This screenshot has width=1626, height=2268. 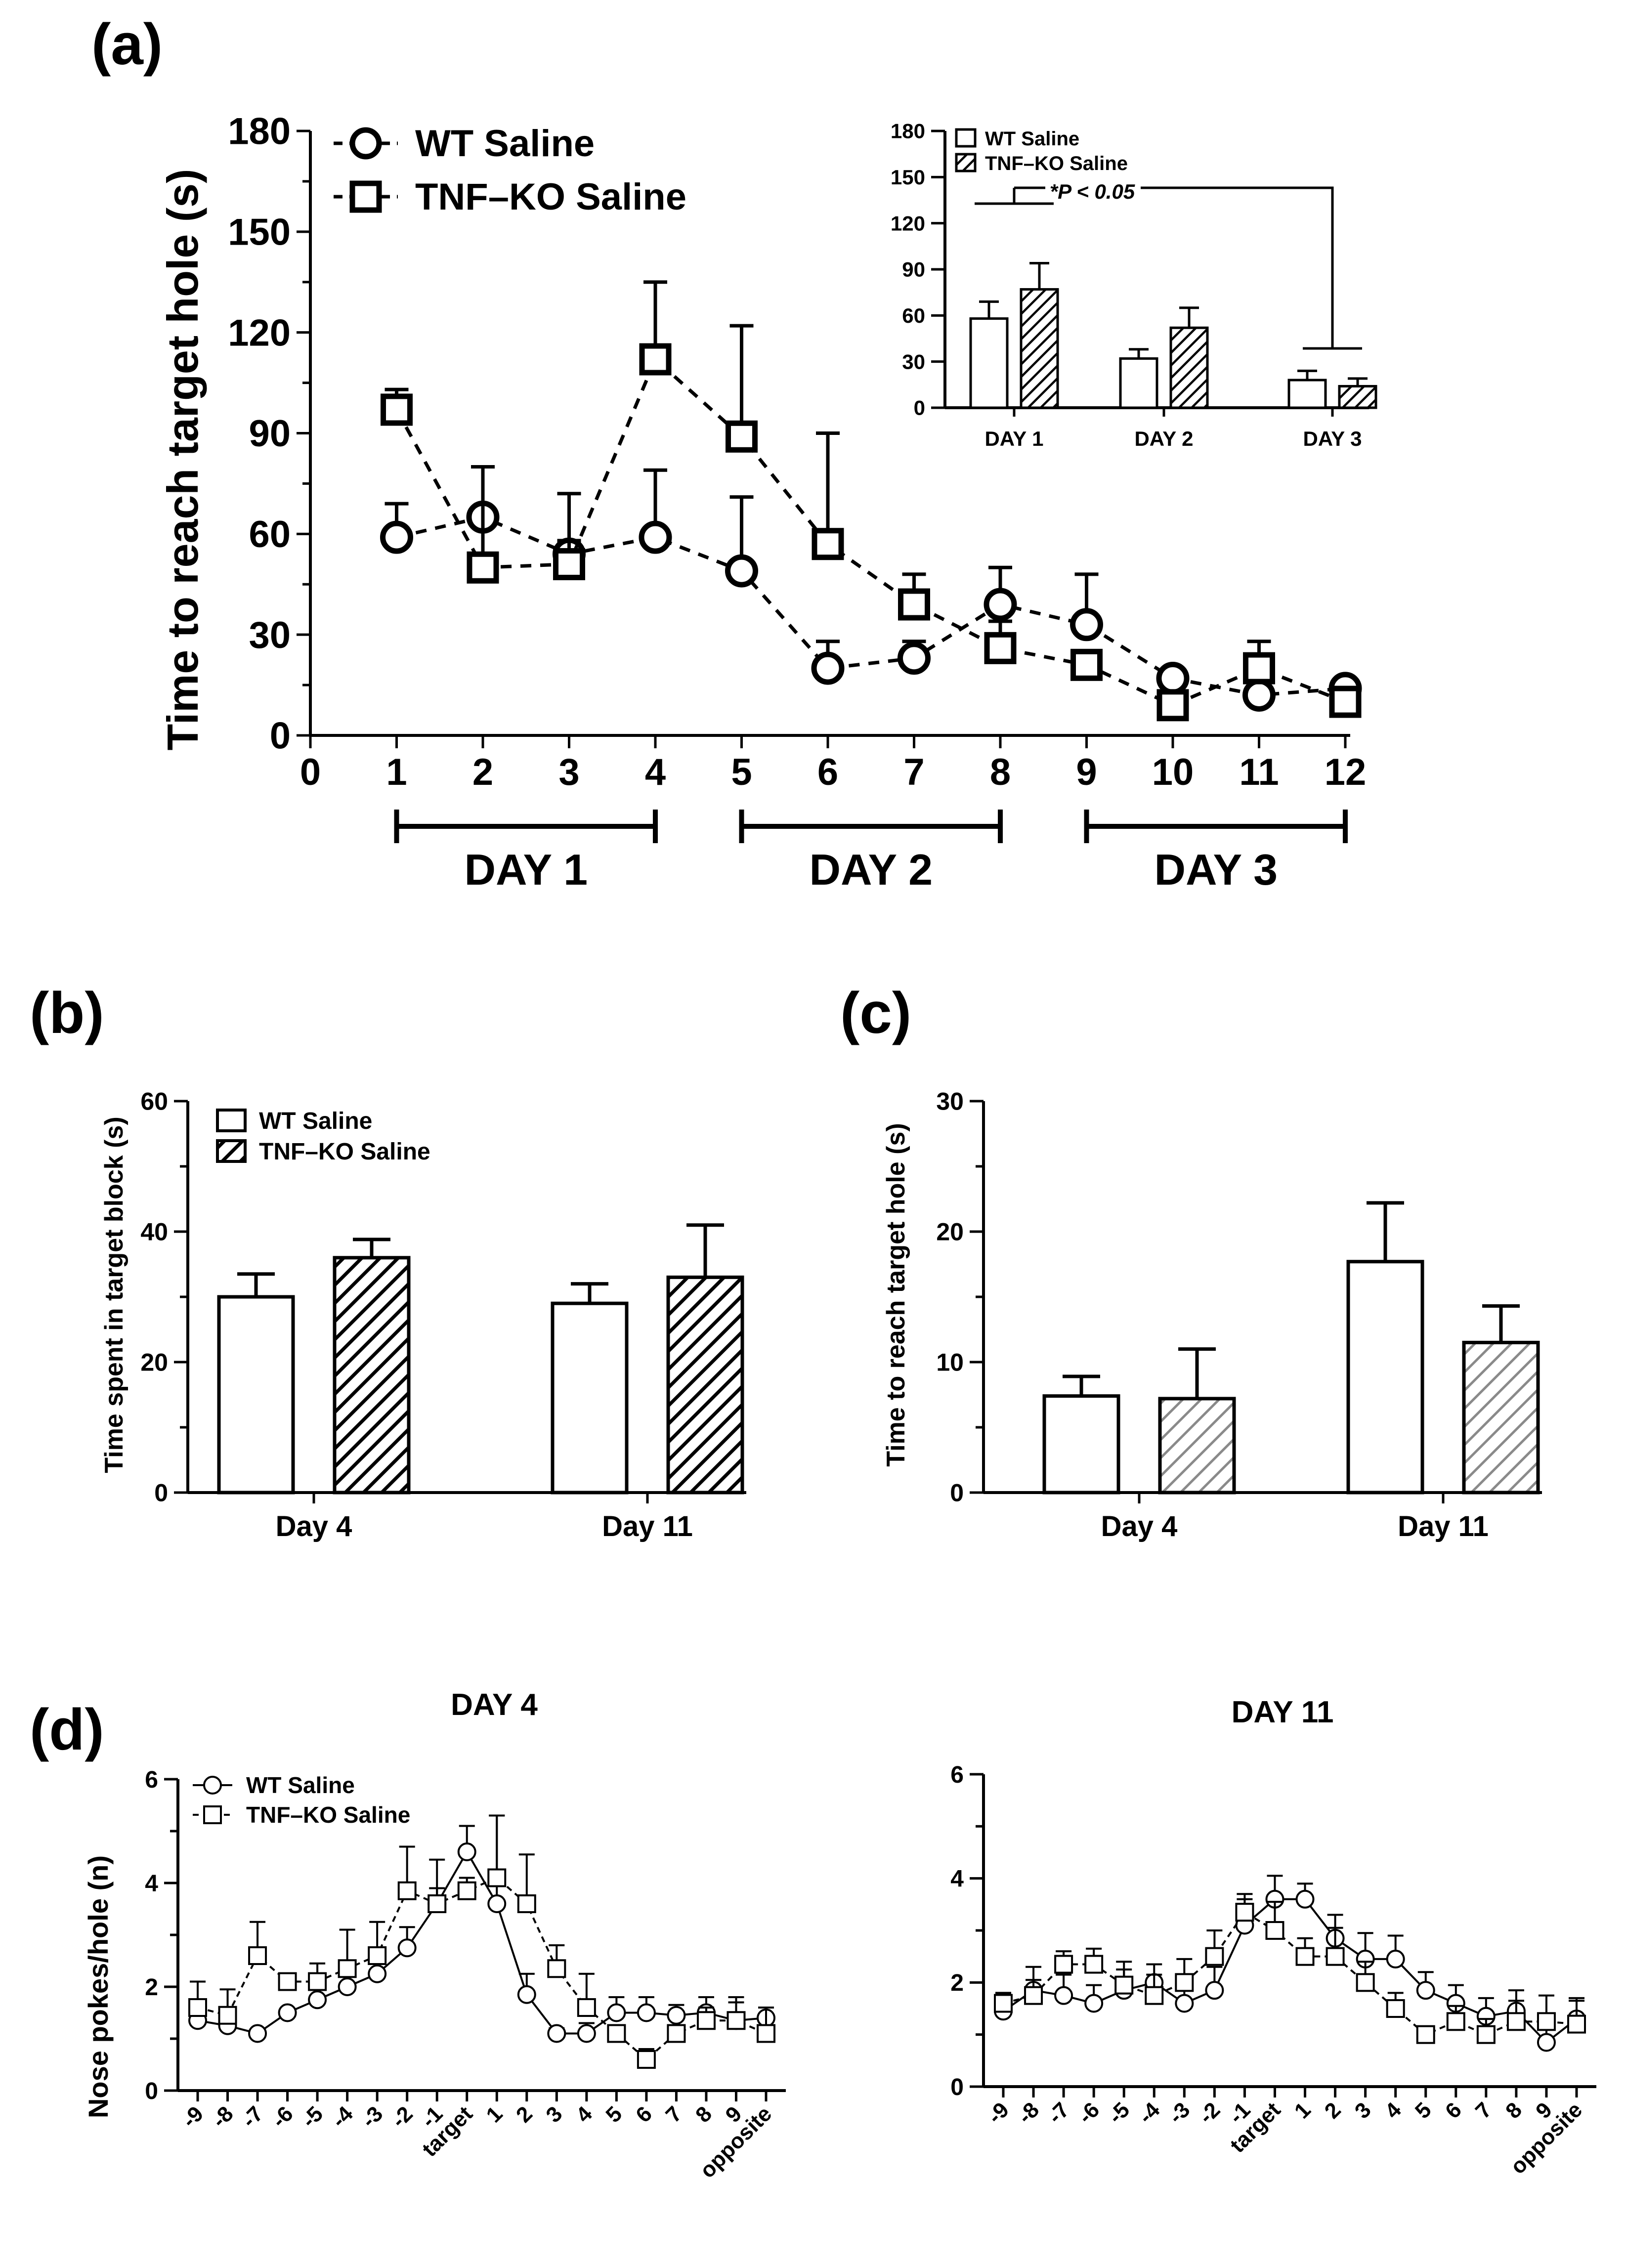 I want to click on panel-b-wt-legend-swatch, so click(x=231, y=1120).